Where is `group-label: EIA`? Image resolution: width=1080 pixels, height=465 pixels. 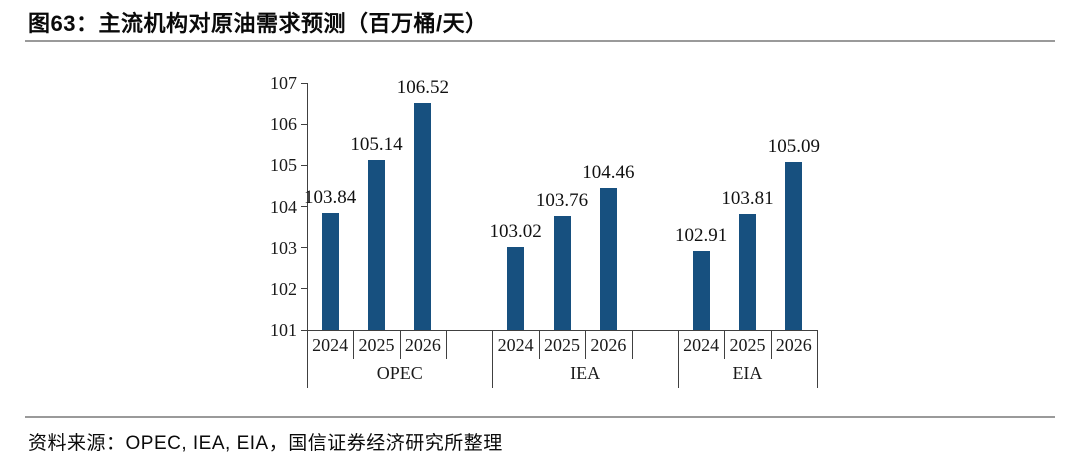 group-label: EIA is located at coordinates (747, 373).